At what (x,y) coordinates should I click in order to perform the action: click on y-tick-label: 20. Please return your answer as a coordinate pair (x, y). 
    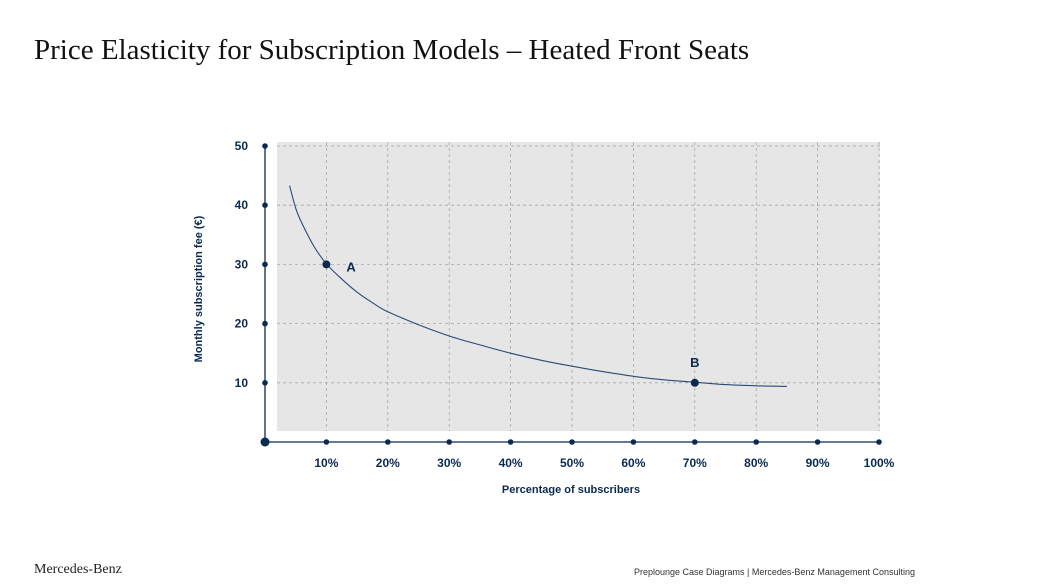
    Looking at the image, I should click on (242, 324).